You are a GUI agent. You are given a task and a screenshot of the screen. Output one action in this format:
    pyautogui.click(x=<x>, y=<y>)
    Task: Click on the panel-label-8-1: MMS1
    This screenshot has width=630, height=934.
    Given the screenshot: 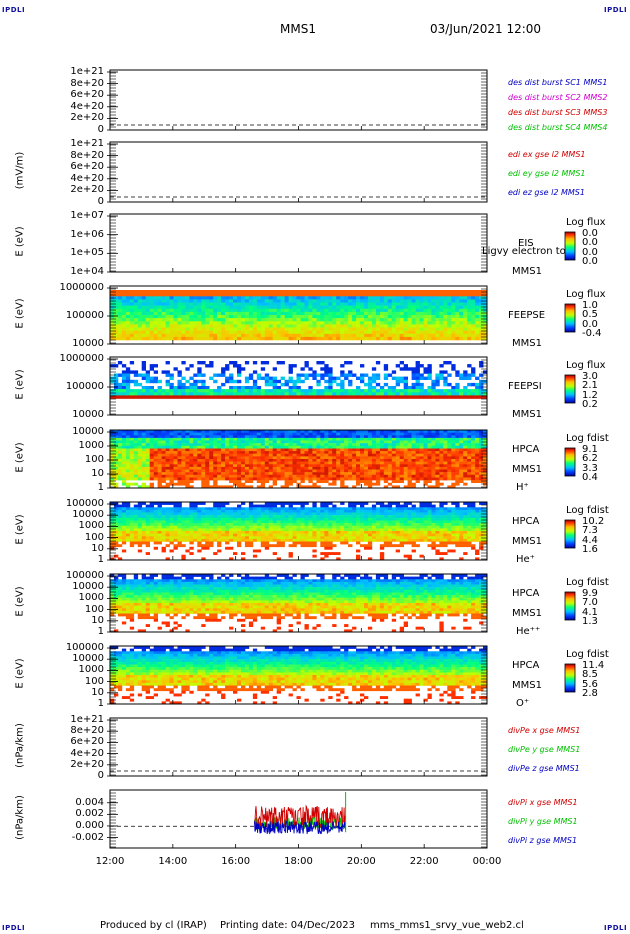 What is the action you would take?
    pyautogui.click(x=527, y=613)
    